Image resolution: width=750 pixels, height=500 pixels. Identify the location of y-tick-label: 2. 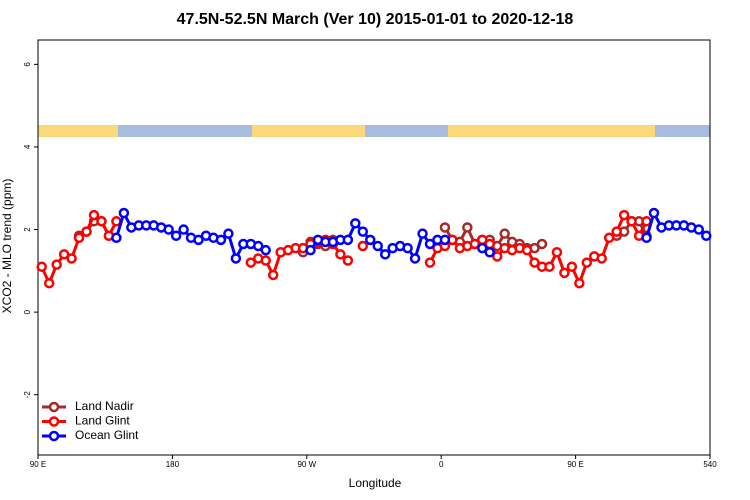
(27, 229).